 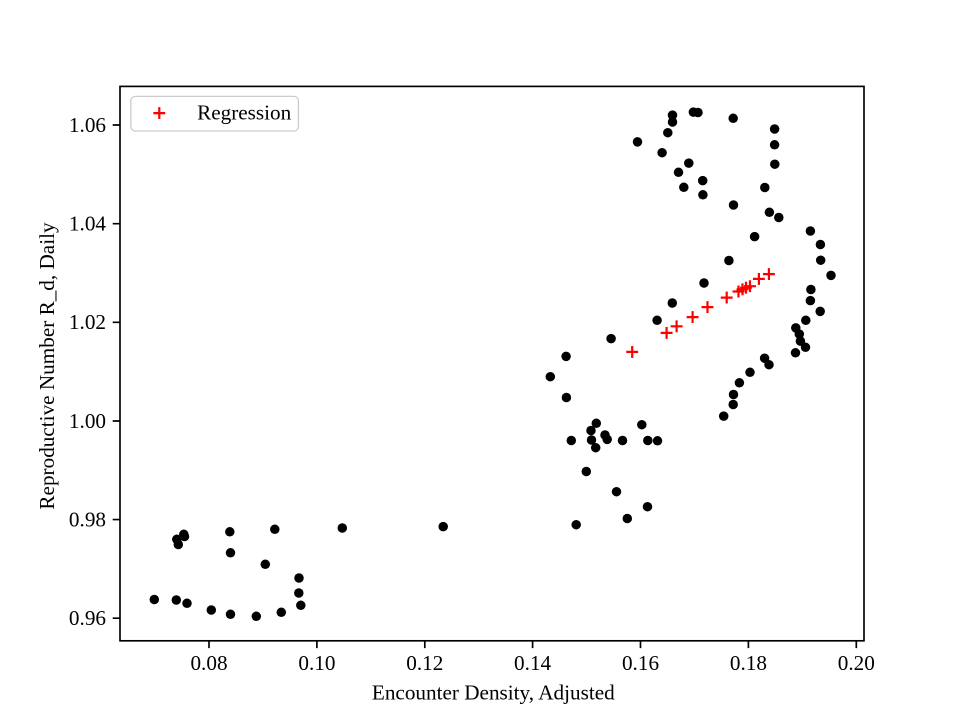 I want to click on svg-text: 0.20, so click(x=856, y=663).